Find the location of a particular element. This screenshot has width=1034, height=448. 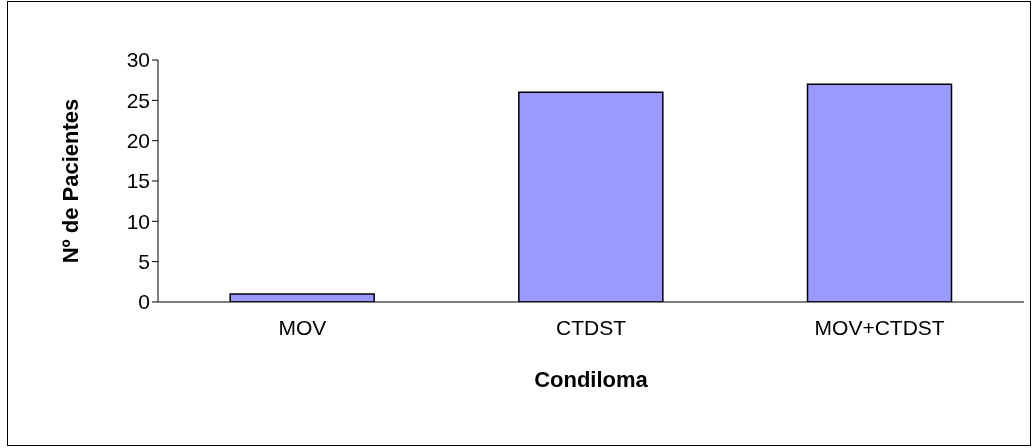

y-tick-label: 5 is located at coordinates (144, 262).